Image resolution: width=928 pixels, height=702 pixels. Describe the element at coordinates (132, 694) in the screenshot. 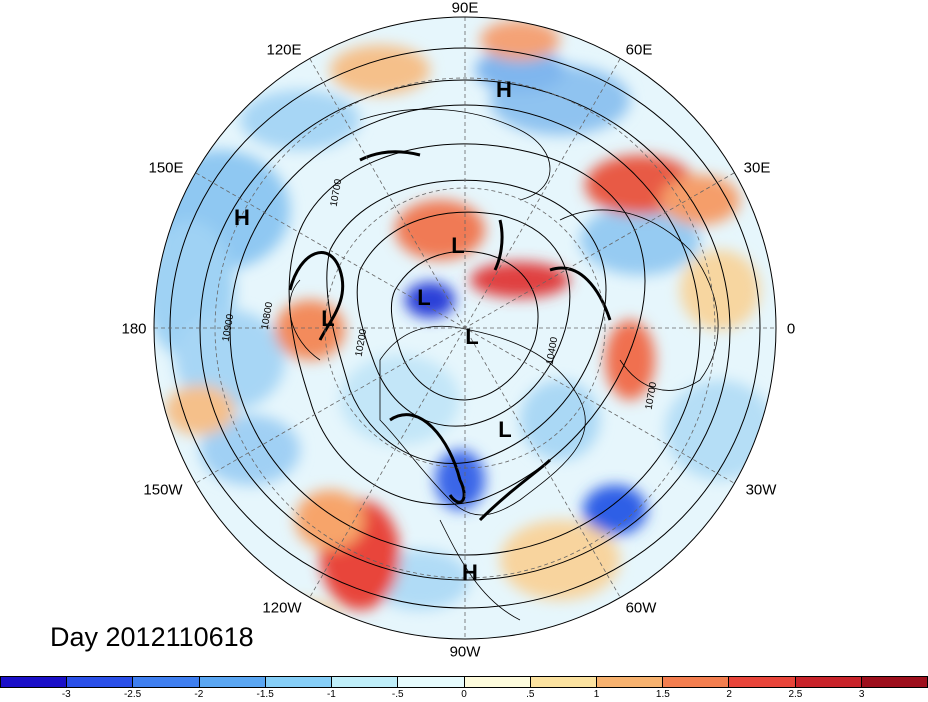

I see `colorbar-tick-label: -2.5` at that location.